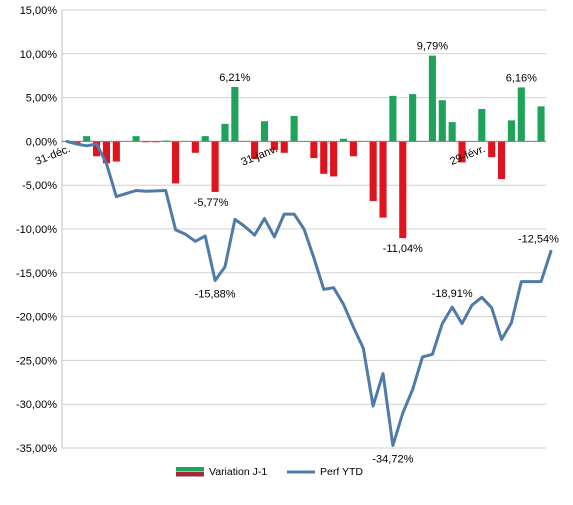  What do you see at coordinates (452, 294) in the screenshot?
I see `data-label: -18,91%` at bounding box center [452, 294].